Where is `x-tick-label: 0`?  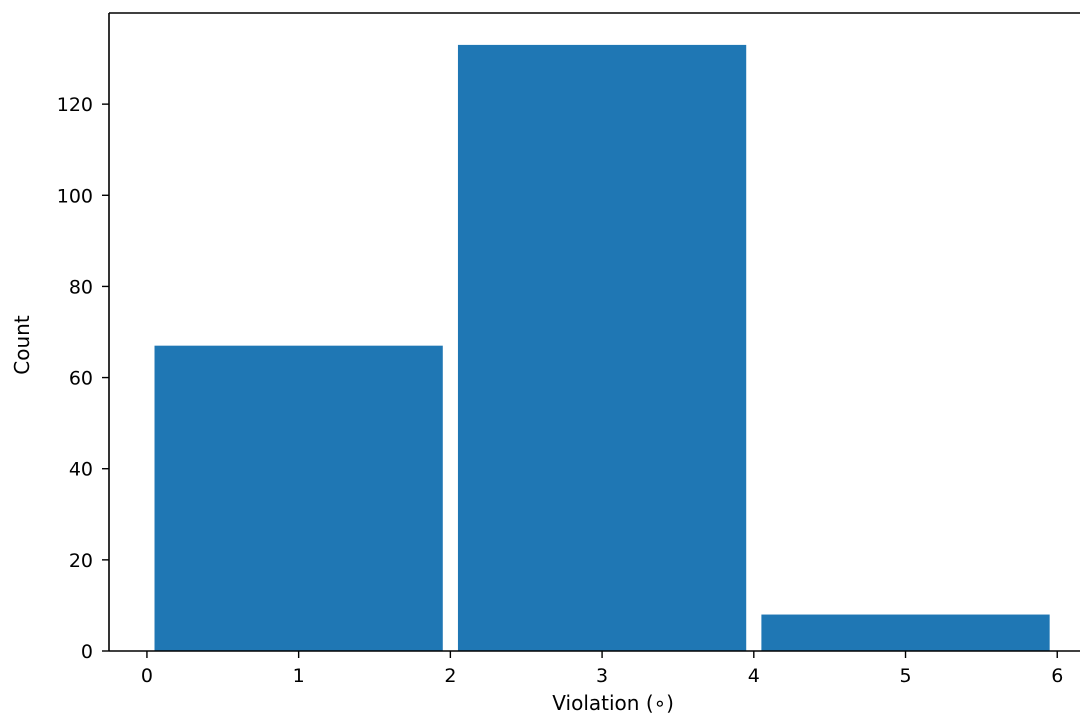 x-tick-label: 0 is located at coordinates (147, 676).